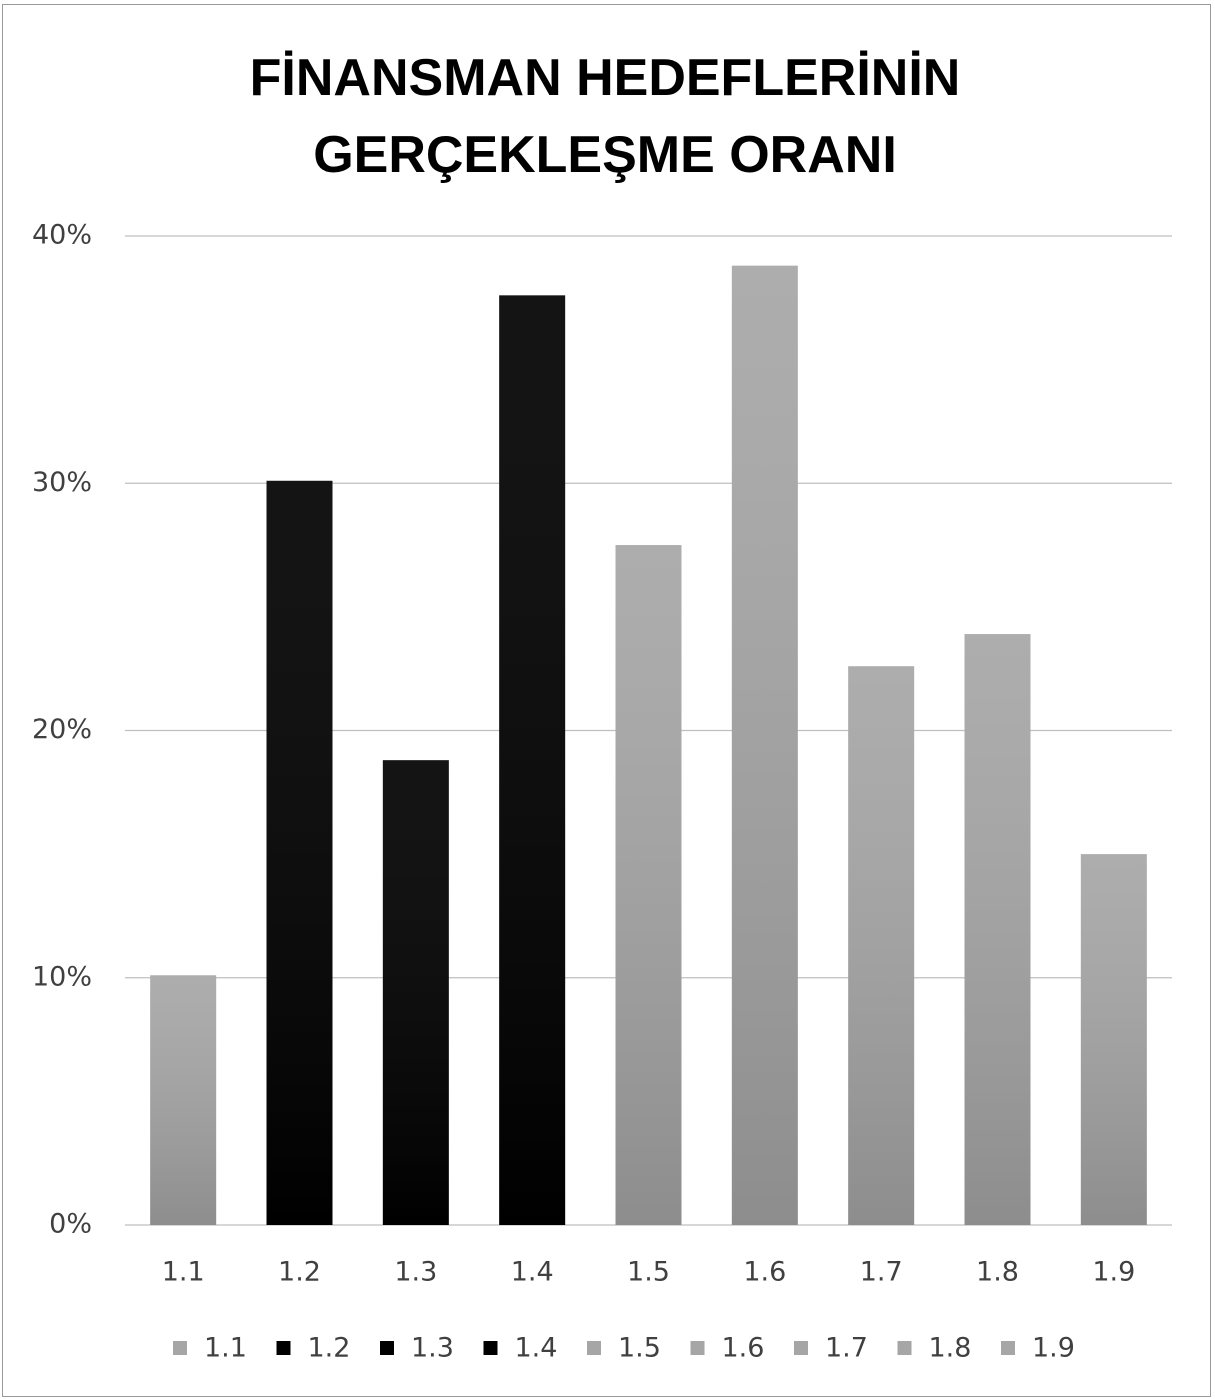 This screenshot has height=1399, width=1215. I want to click on legend-label: 1.6, so click(743, 1348).